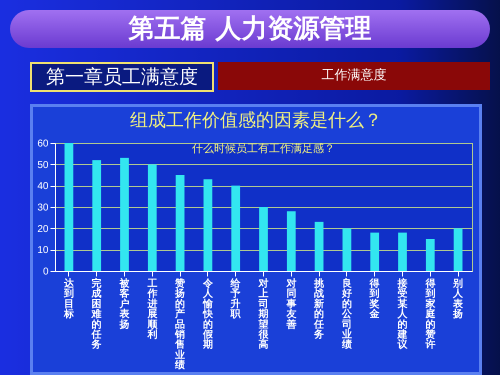 The width and height of the screenshot is (500, 375). What do you see at coordinates (319, 309) in the screenshot?
I see `x-tick-label: 挑战新的任务` at bounding box center [319, 309].